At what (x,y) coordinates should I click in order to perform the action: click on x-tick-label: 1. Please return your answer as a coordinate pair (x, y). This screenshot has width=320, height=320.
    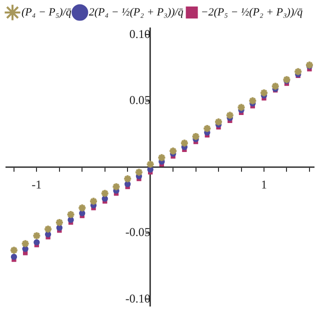
    Looking at the image, I should click on (263, 184).